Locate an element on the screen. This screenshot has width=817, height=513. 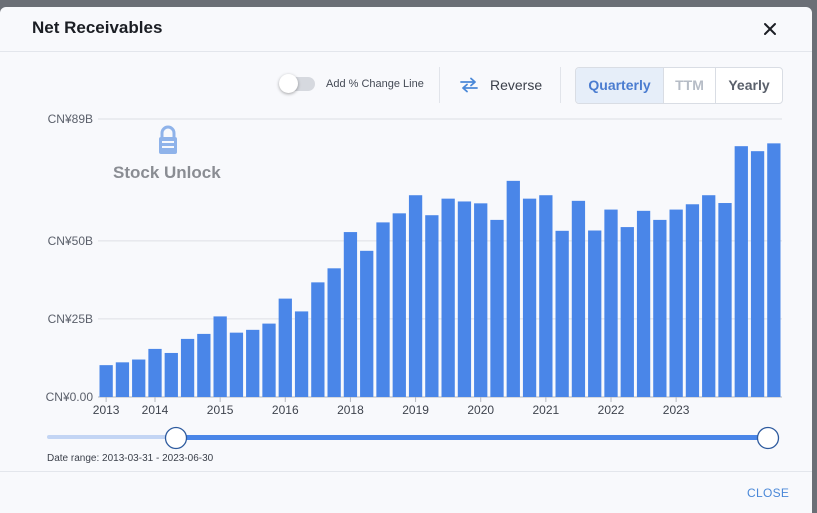
y-tick-label: CN¥0.00 is located at coordinates (70, 397).